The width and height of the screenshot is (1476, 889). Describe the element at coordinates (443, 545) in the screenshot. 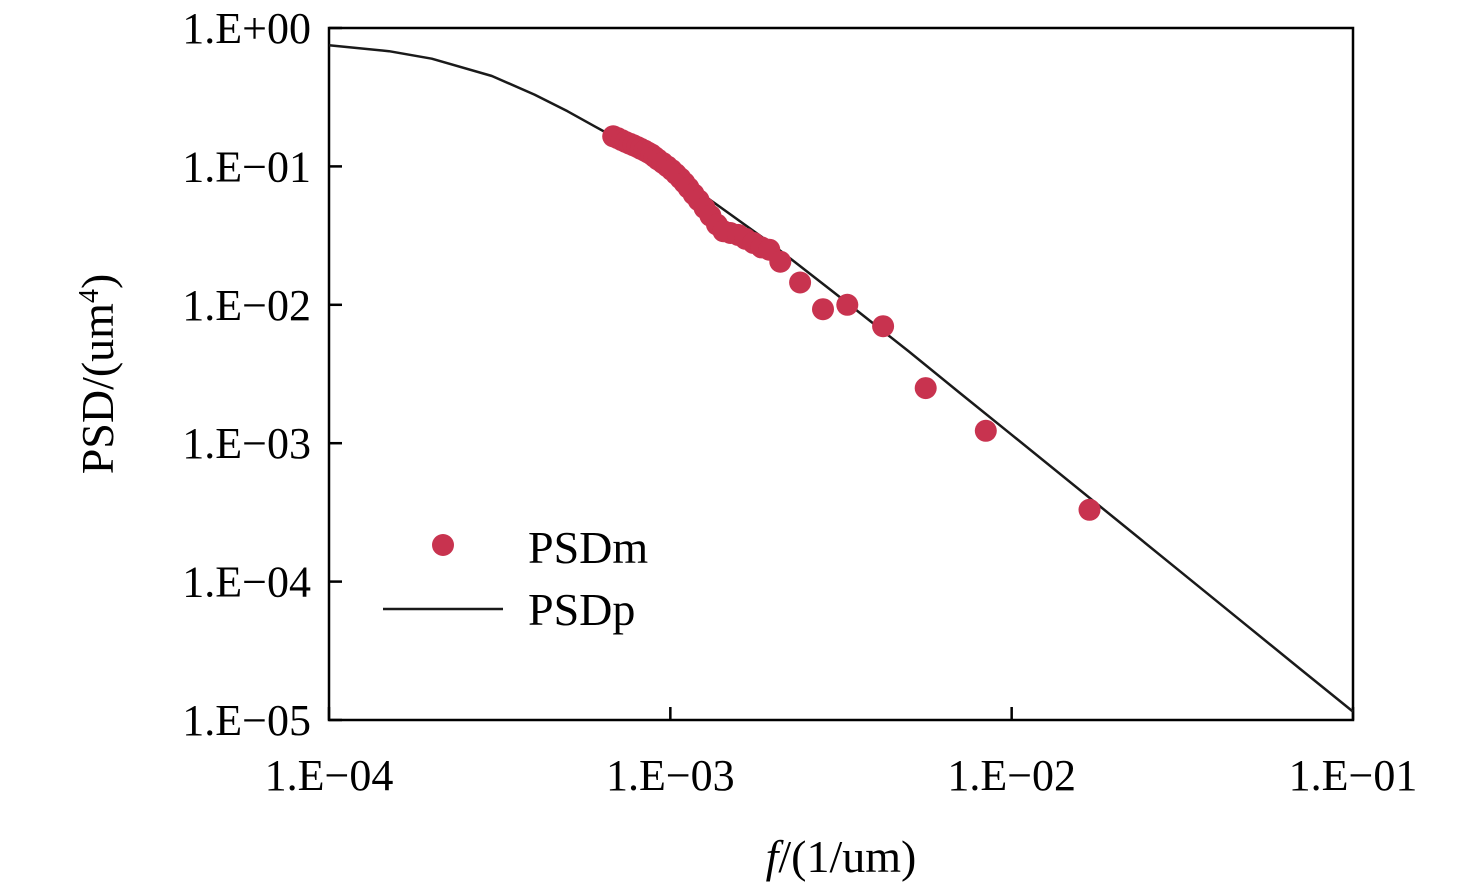

I see `legend-psdm-marker` at that location.